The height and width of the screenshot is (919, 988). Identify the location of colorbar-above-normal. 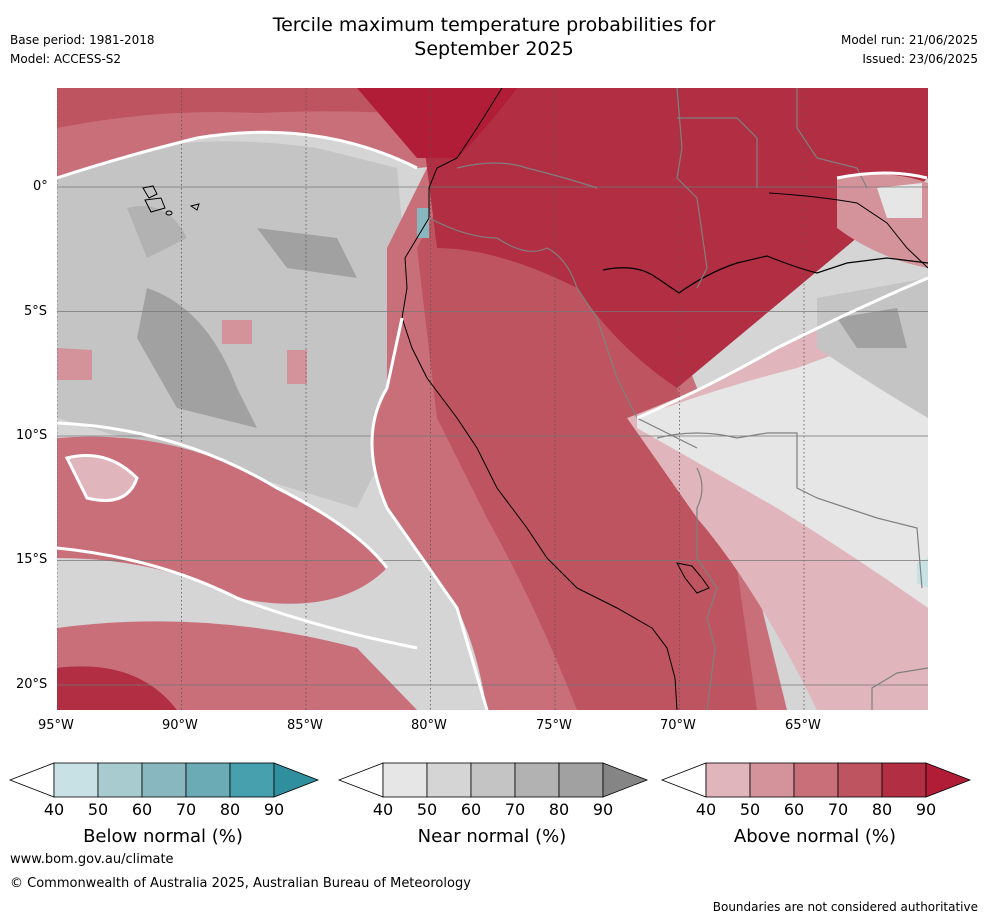
(816, 780).